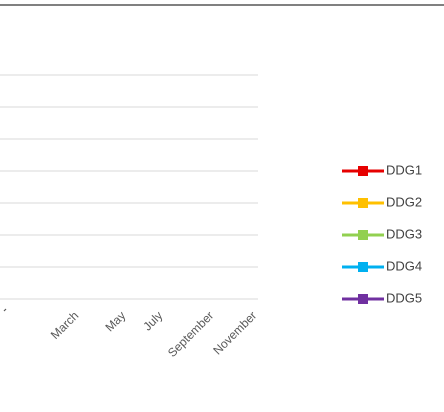  I want to click on legend-label: DDG4, so click(404, 265).